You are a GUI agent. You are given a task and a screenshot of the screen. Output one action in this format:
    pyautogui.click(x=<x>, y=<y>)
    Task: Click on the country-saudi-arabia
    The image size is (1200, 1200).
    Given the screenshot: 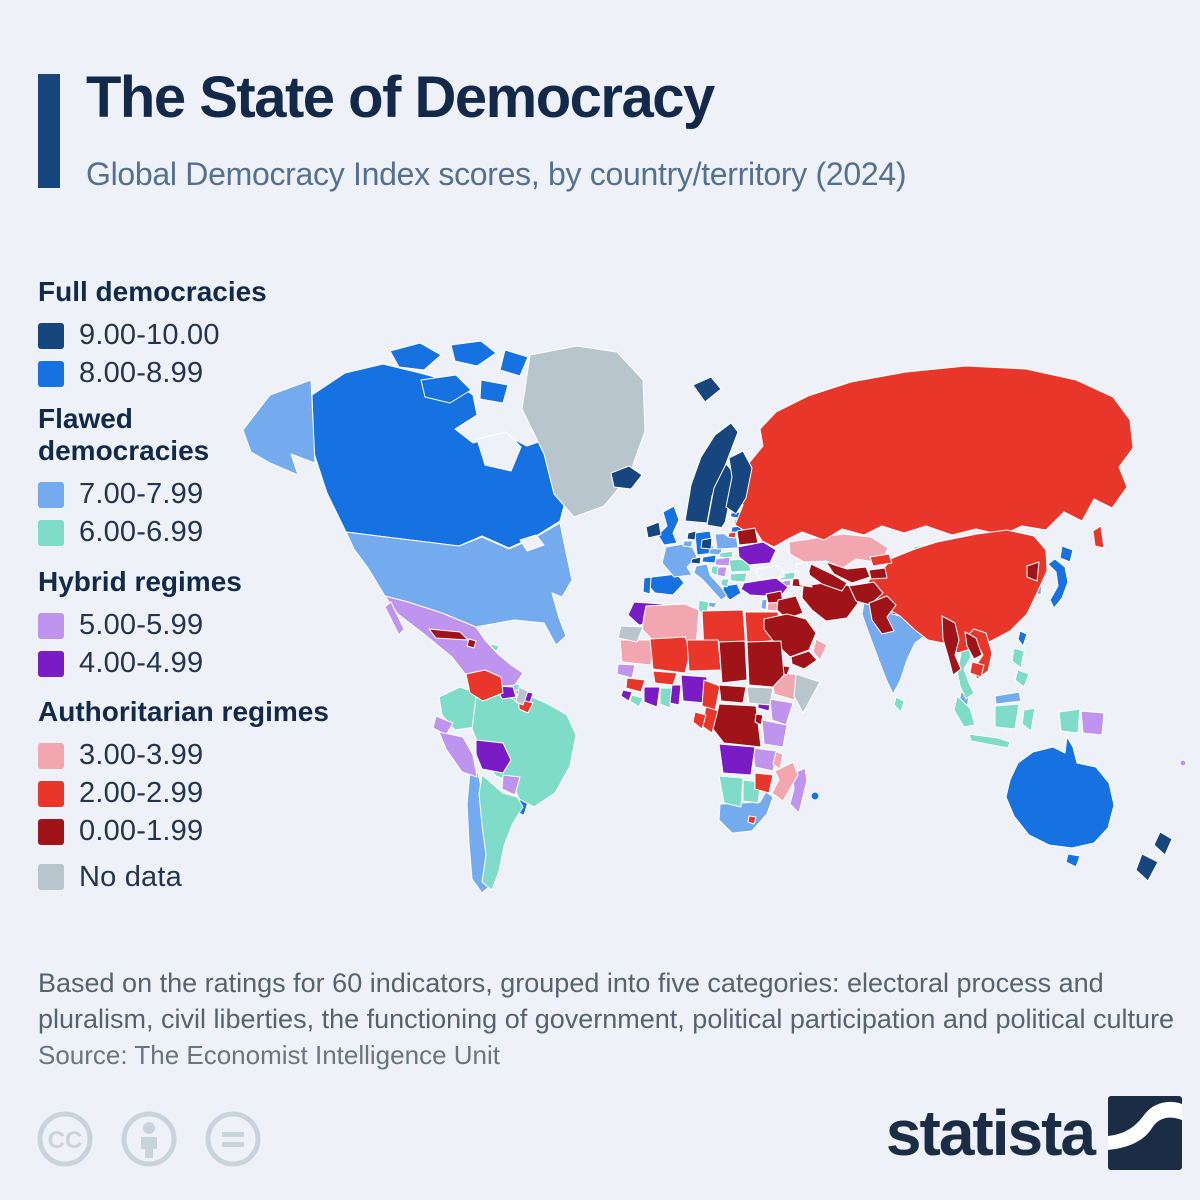 What is the action you would take?
    pyautogui.click(x=790, y=635)
    